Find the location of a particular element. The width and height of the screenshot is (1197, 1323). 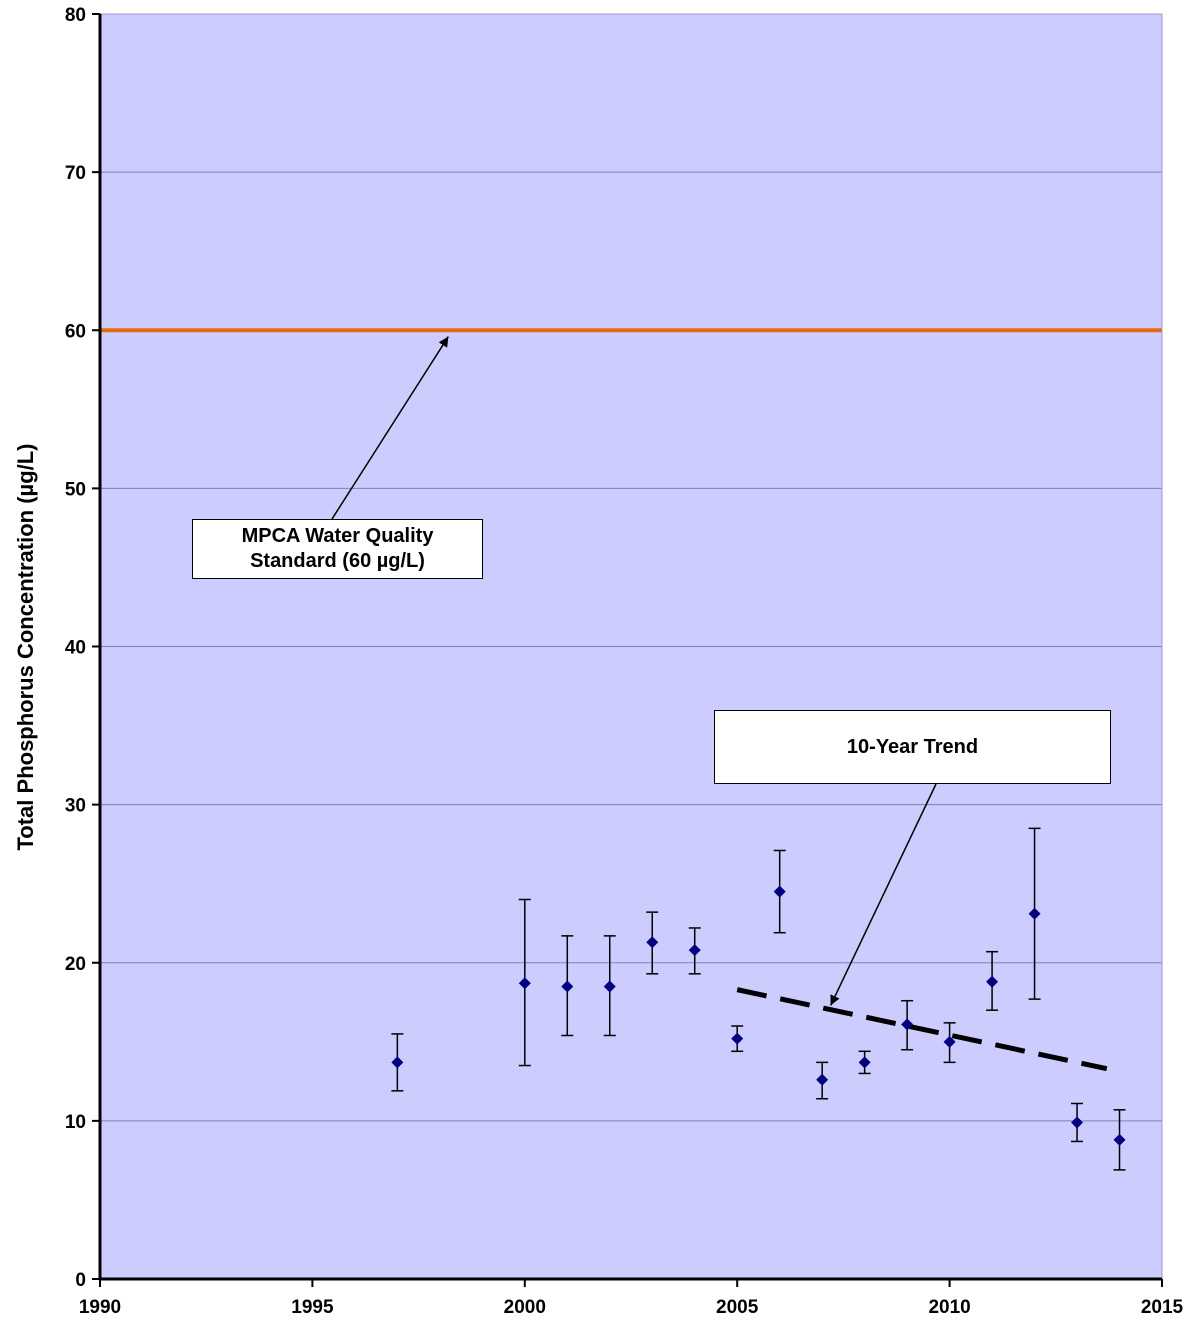

y-tick-label: 60 is located at coordinates (75, 331).